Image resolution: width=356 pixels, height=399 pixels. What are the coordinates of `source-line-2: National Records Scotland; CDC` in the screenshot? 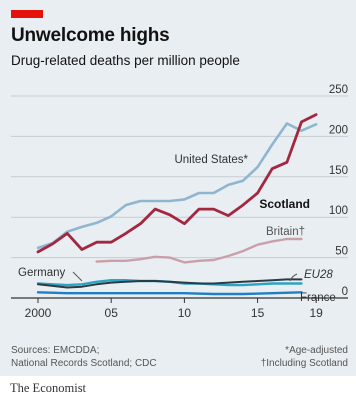 It's located at (84, 363).